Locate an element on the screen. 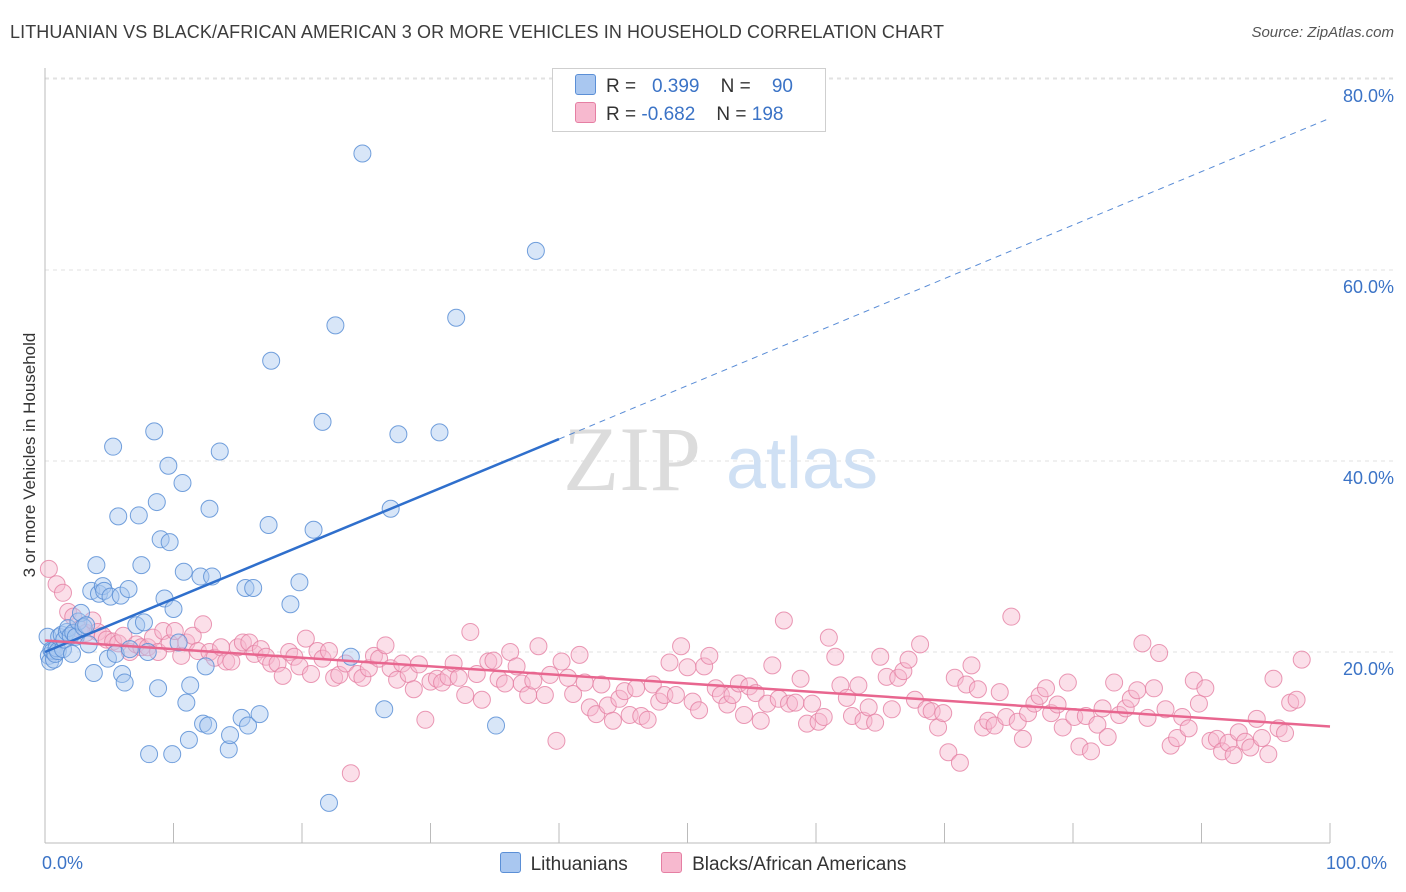 The image size is (1406, 892). legend-item-lithuanians: Lithuanians is located at coordinates (563, 864).